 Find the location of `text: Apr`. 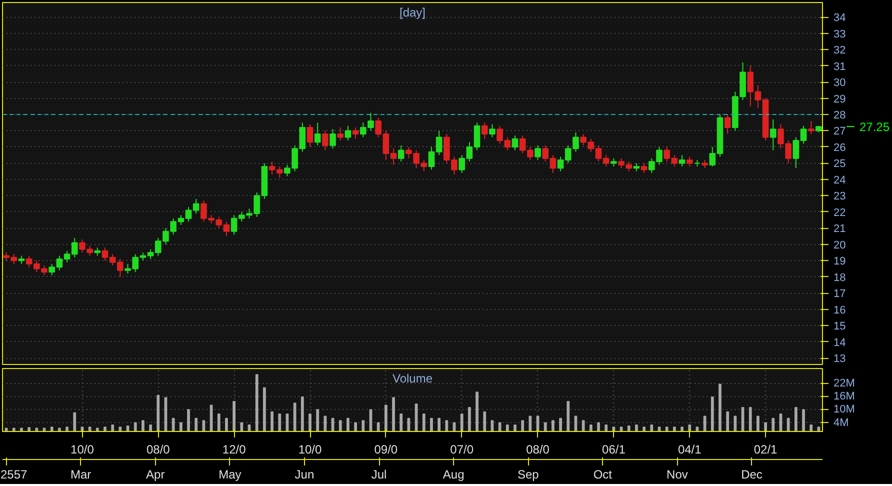

text: Apr is located at coordinates (155, 475).